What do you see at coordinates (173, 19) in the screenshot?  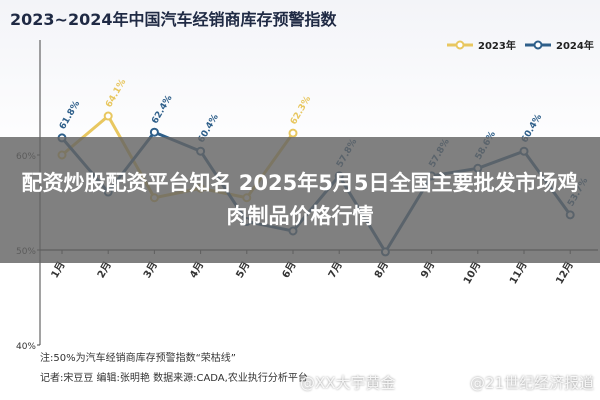 I see `chart-title: 2023~2024年中国汽车经销商库存预警指数` at bounding box center [173, 19].